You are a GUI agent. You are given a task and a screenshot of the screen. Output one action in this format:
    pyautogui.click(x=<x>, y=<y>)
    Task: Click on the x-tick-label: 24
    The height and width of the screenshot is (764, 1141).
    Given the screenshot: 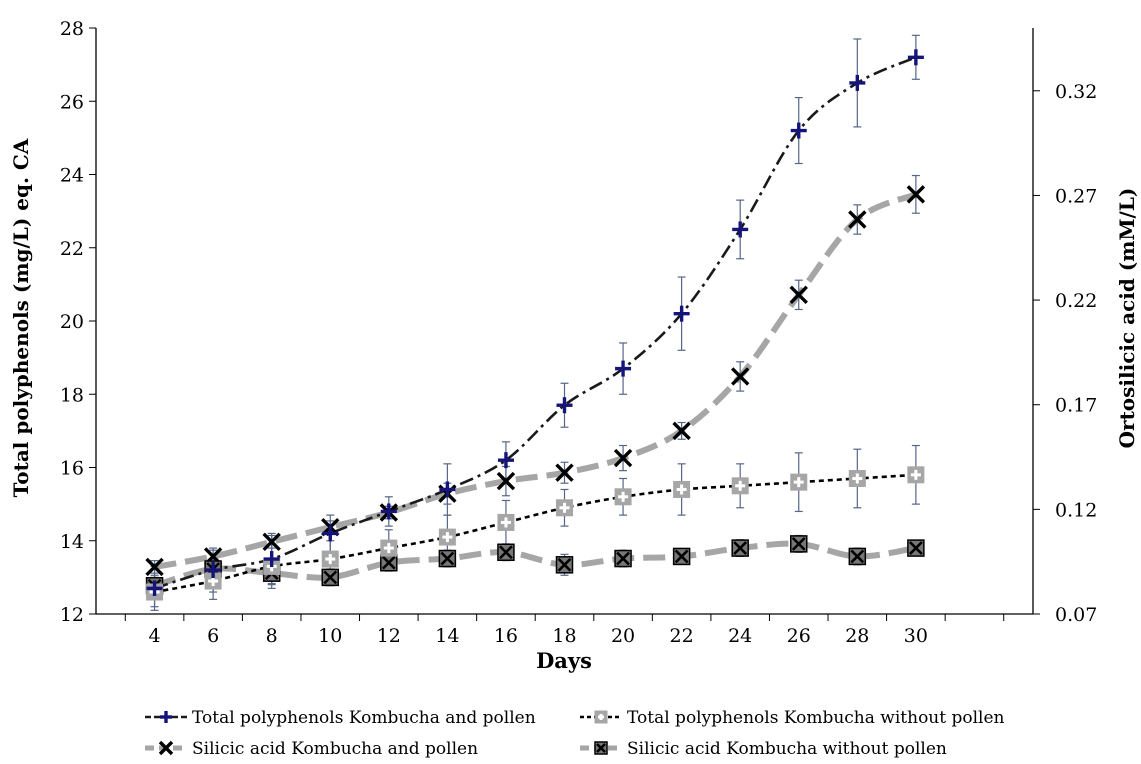 What is the action you would take?
    pyautogui.click(x=740, y=636)
    